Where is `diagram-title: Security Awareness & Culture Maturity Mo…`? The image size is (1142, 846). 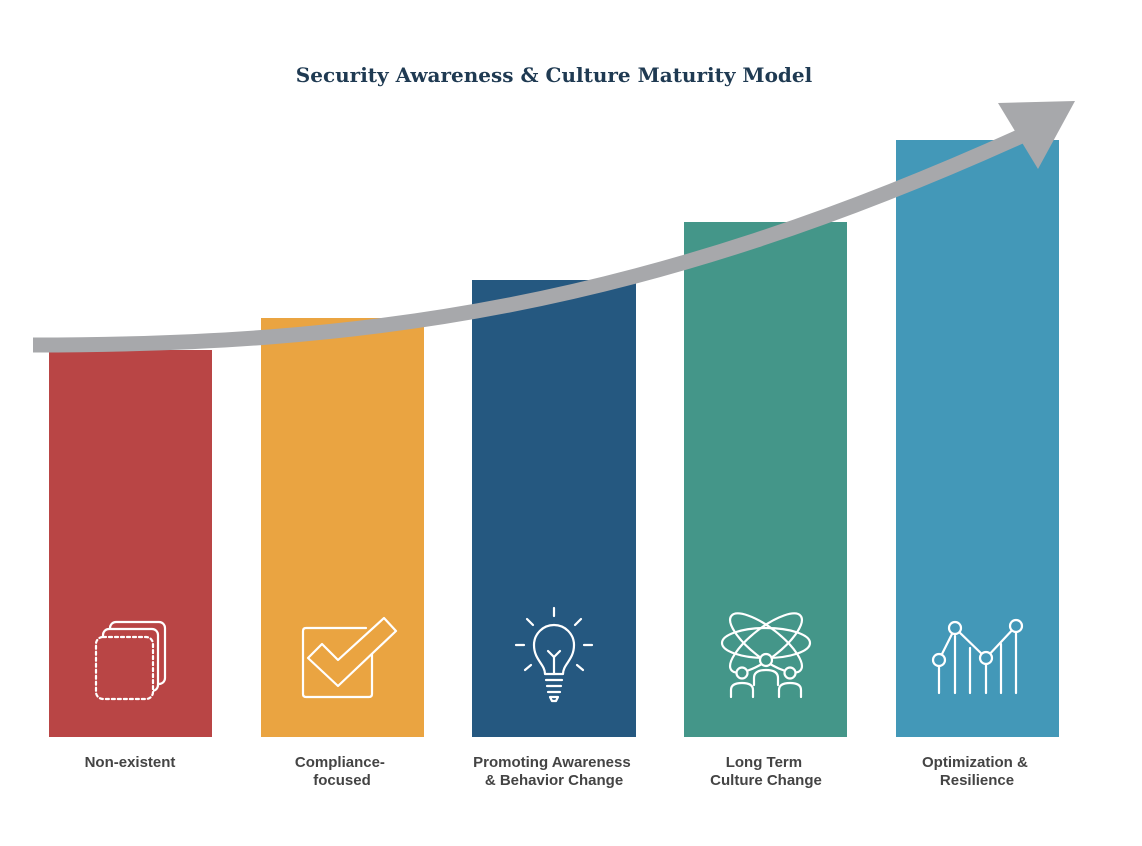
diagram-title: Security Awareness & Culture Maturity Mo… is located at coordinates (554, 75).